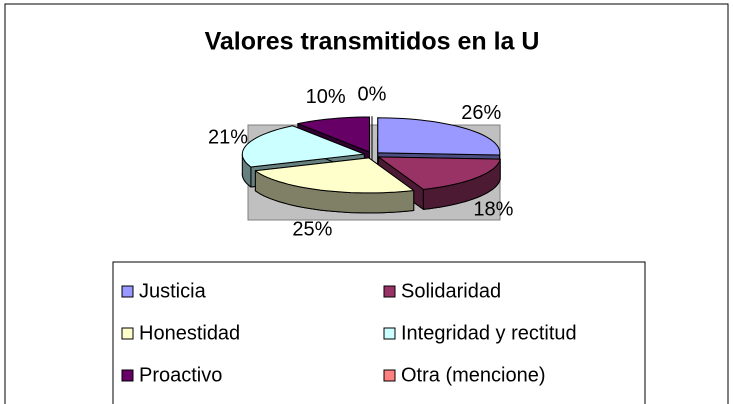 This screenshot has width=733, height=404. I want to click on legend-label: Honestidad, so click(189, 333).